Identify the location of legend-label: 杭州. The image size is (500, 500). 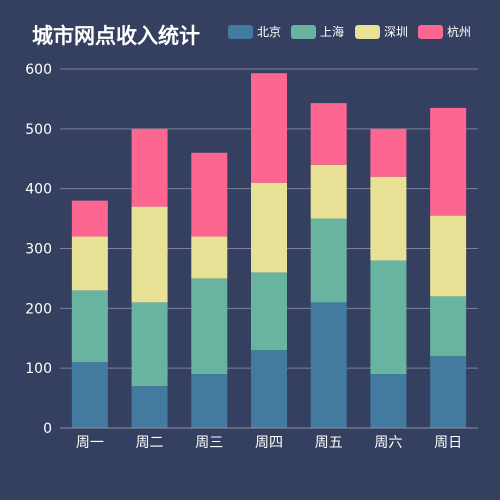
(459, 31).